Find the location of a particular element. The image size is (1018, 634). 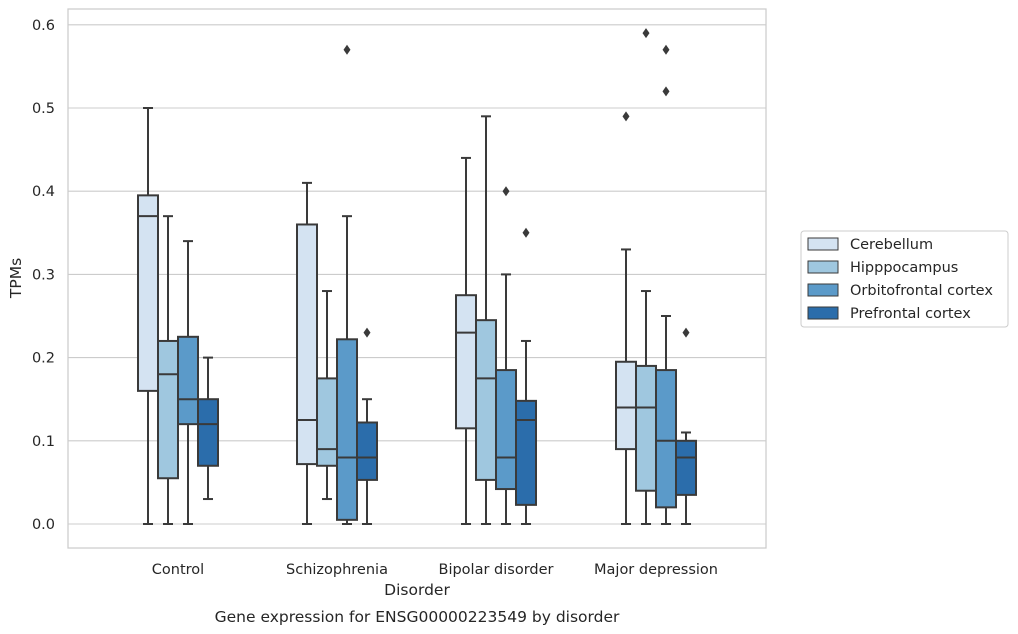

y-tick-label: 0.0 is located at coordinates (43, 525).